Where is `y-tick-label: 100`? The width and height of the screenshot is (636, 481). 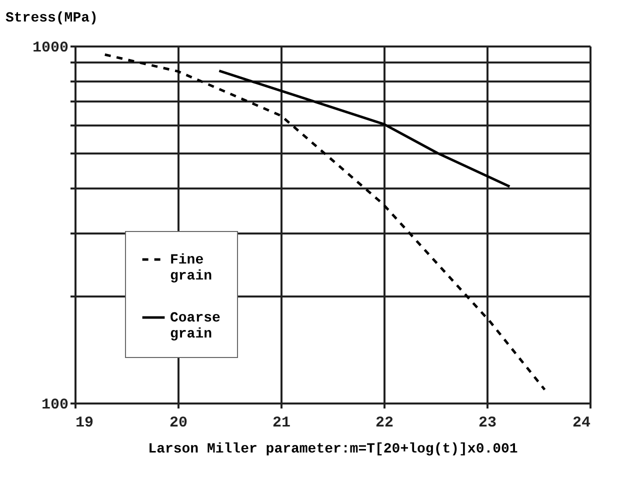
y-tick-label: 100 is located at coordinates (54, 405).